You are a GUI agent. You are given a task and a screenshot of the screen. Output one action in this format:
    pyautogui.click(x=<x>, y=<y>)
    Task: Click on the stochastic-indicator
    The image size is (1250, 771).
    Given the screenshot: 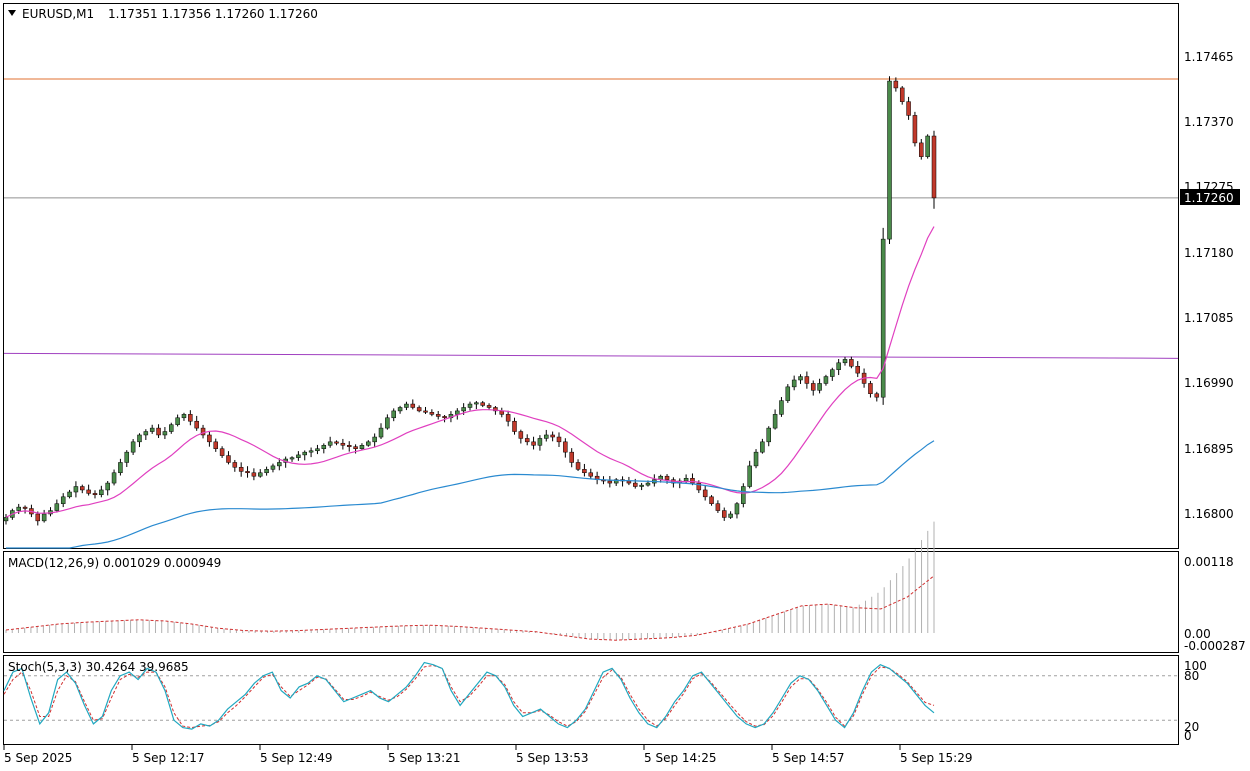 What is the action you would take?
    pyautogui.click(x=590, y=695)
    